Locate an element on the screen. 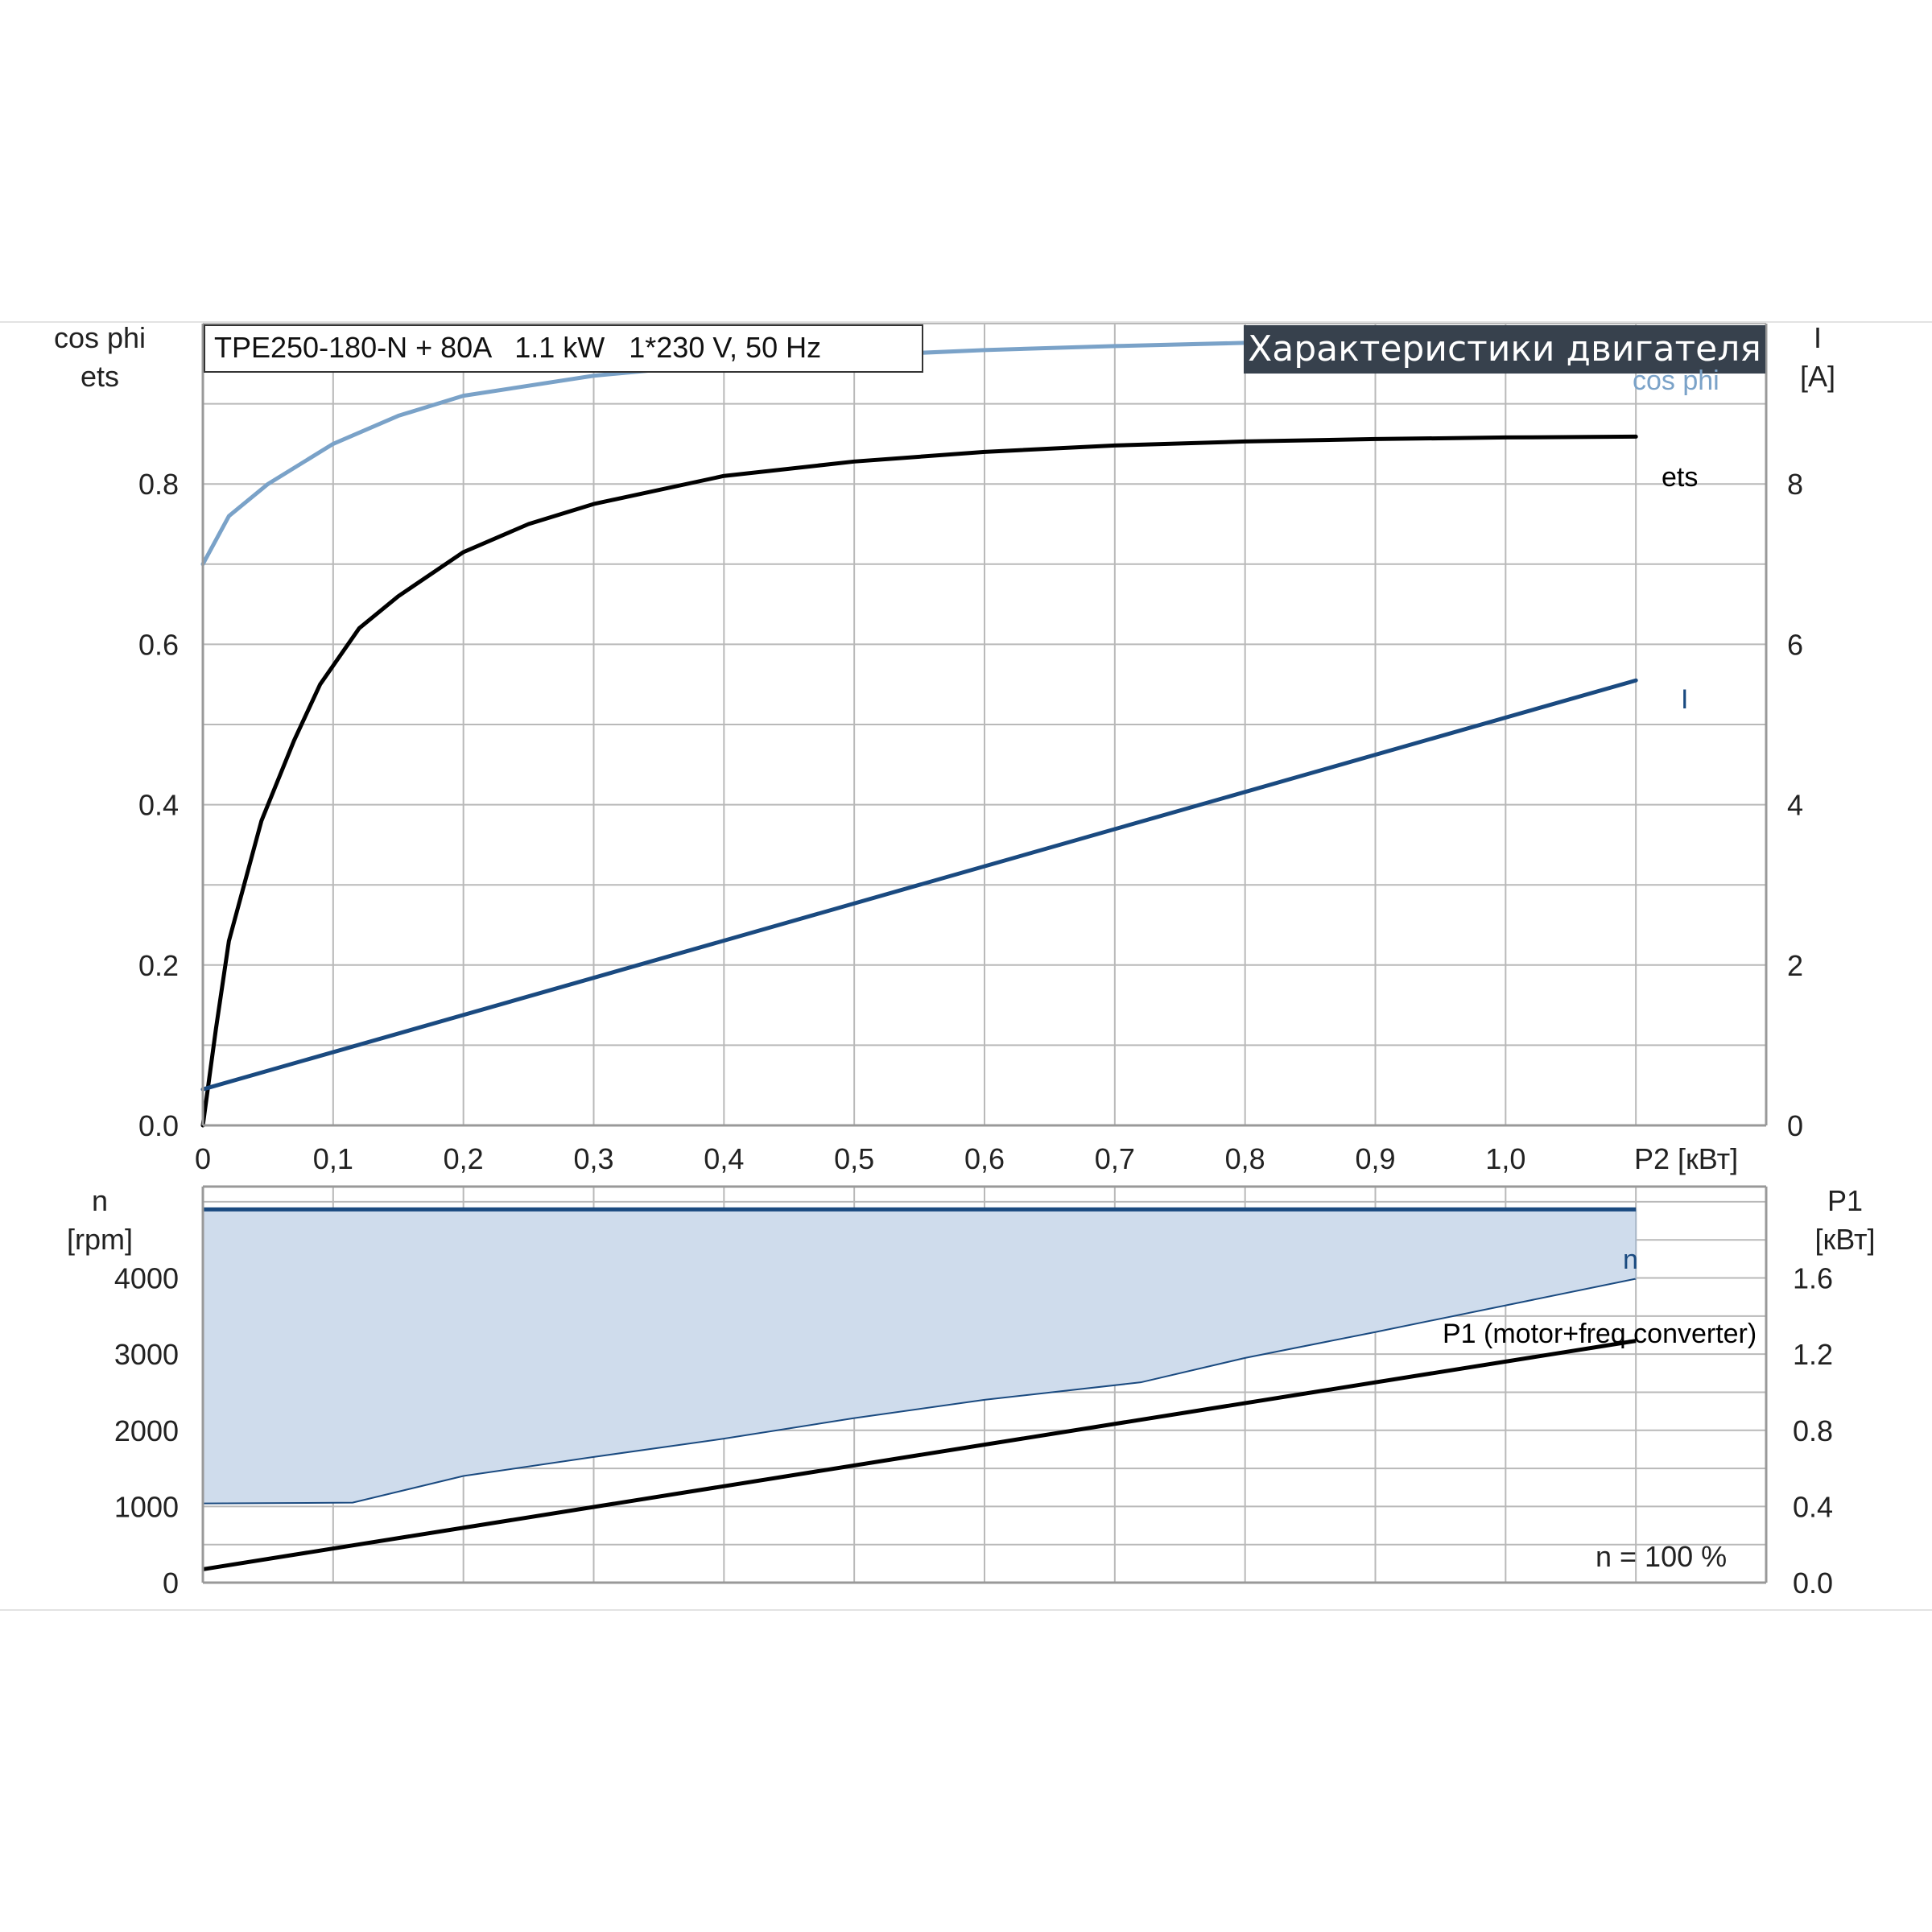 This screenshot has width=1932, height=1932. model-box is located at coordinates (563, 348).